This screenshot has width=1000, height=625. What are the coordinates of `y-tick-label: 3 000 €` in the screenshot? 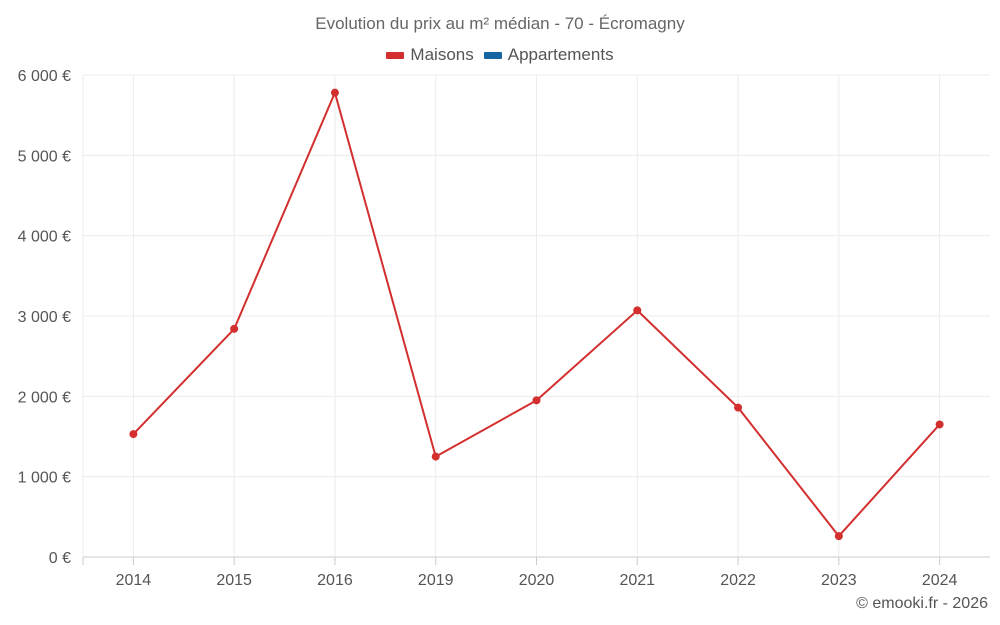 It's located at (44, 317).